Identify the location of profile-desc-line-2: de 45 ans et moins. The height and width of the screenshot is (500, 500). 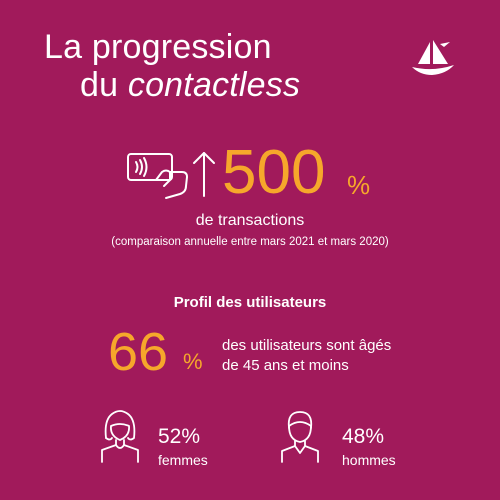
(285, 365).